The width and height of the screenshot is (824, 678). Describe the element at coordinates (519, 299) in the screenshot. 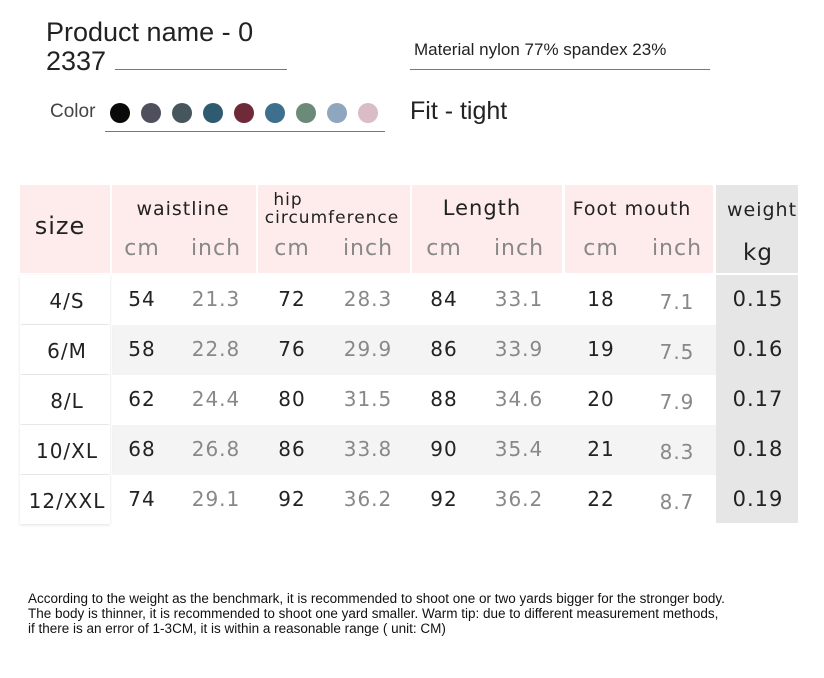

I see `measure-value: 33.1` at that location.